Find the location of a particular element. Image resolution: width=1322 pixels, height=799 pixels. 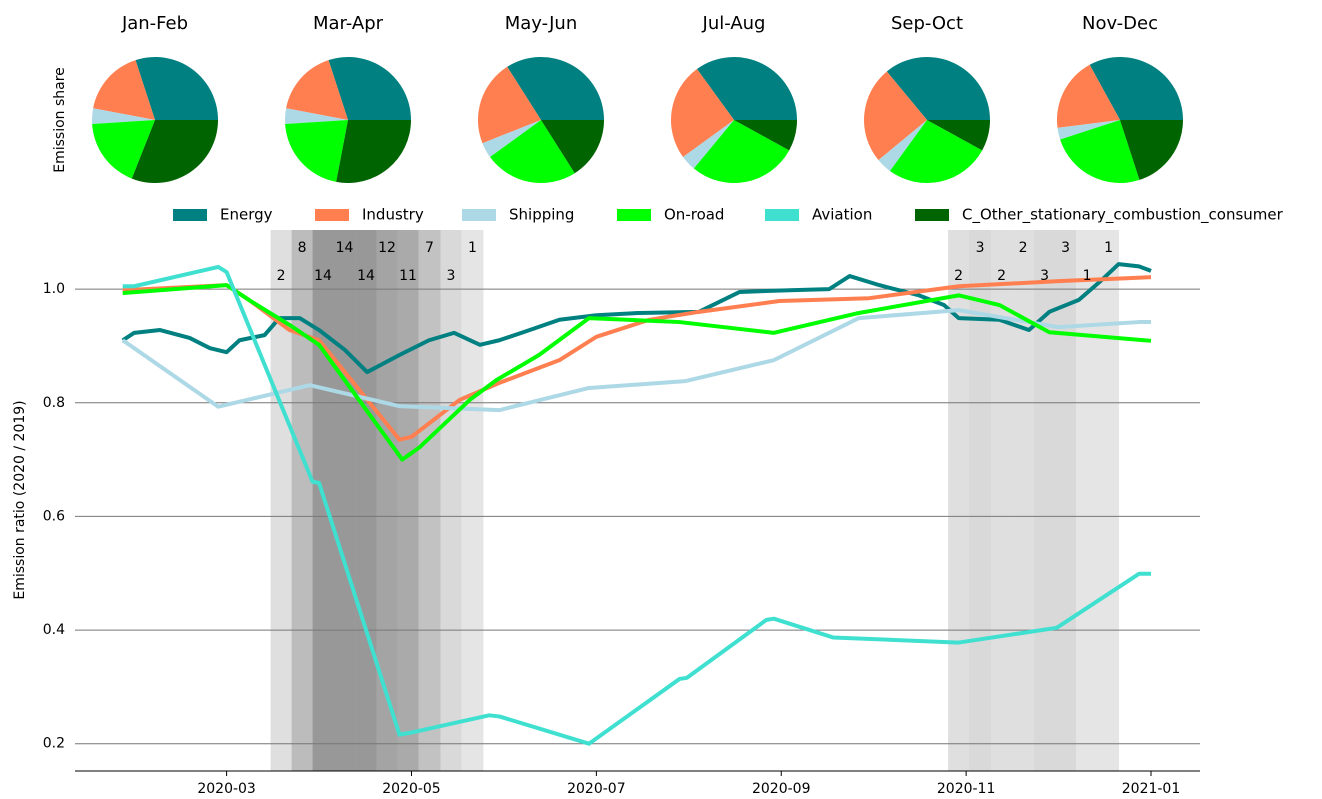

y-tick-label: 0.4 is located at coordinates (54, 630).